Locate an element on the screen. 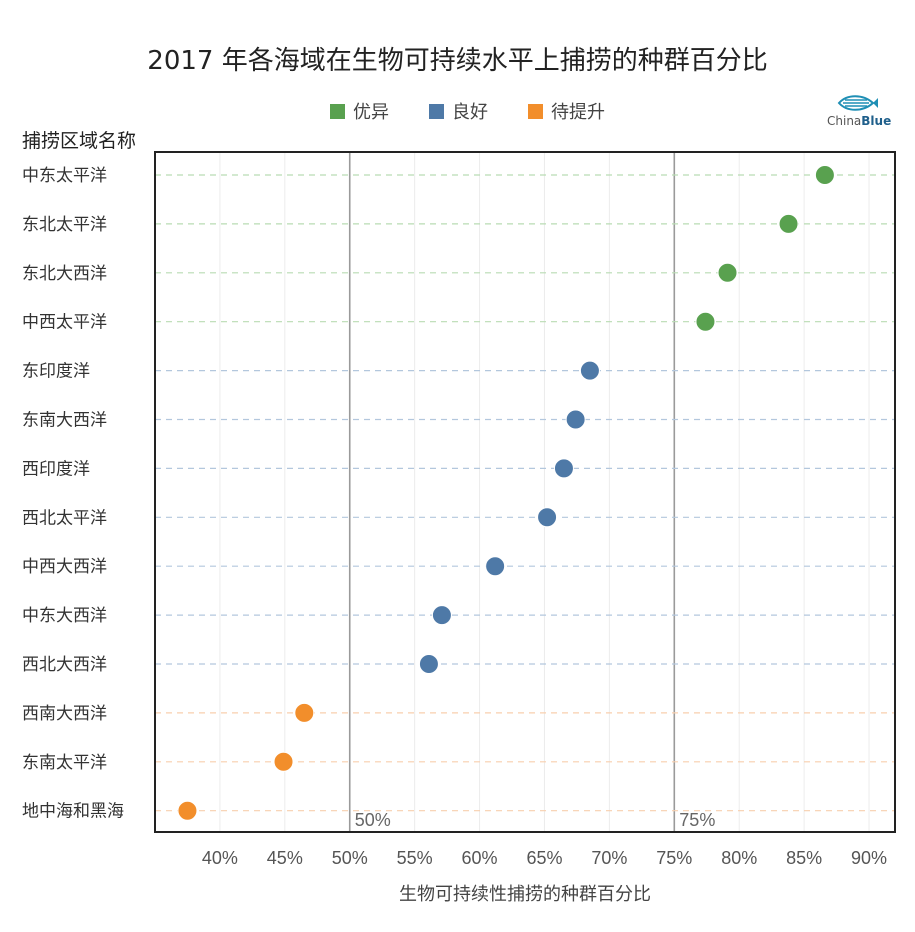  legend-label-improve: 待提升 is located at coordinates (578, 112).